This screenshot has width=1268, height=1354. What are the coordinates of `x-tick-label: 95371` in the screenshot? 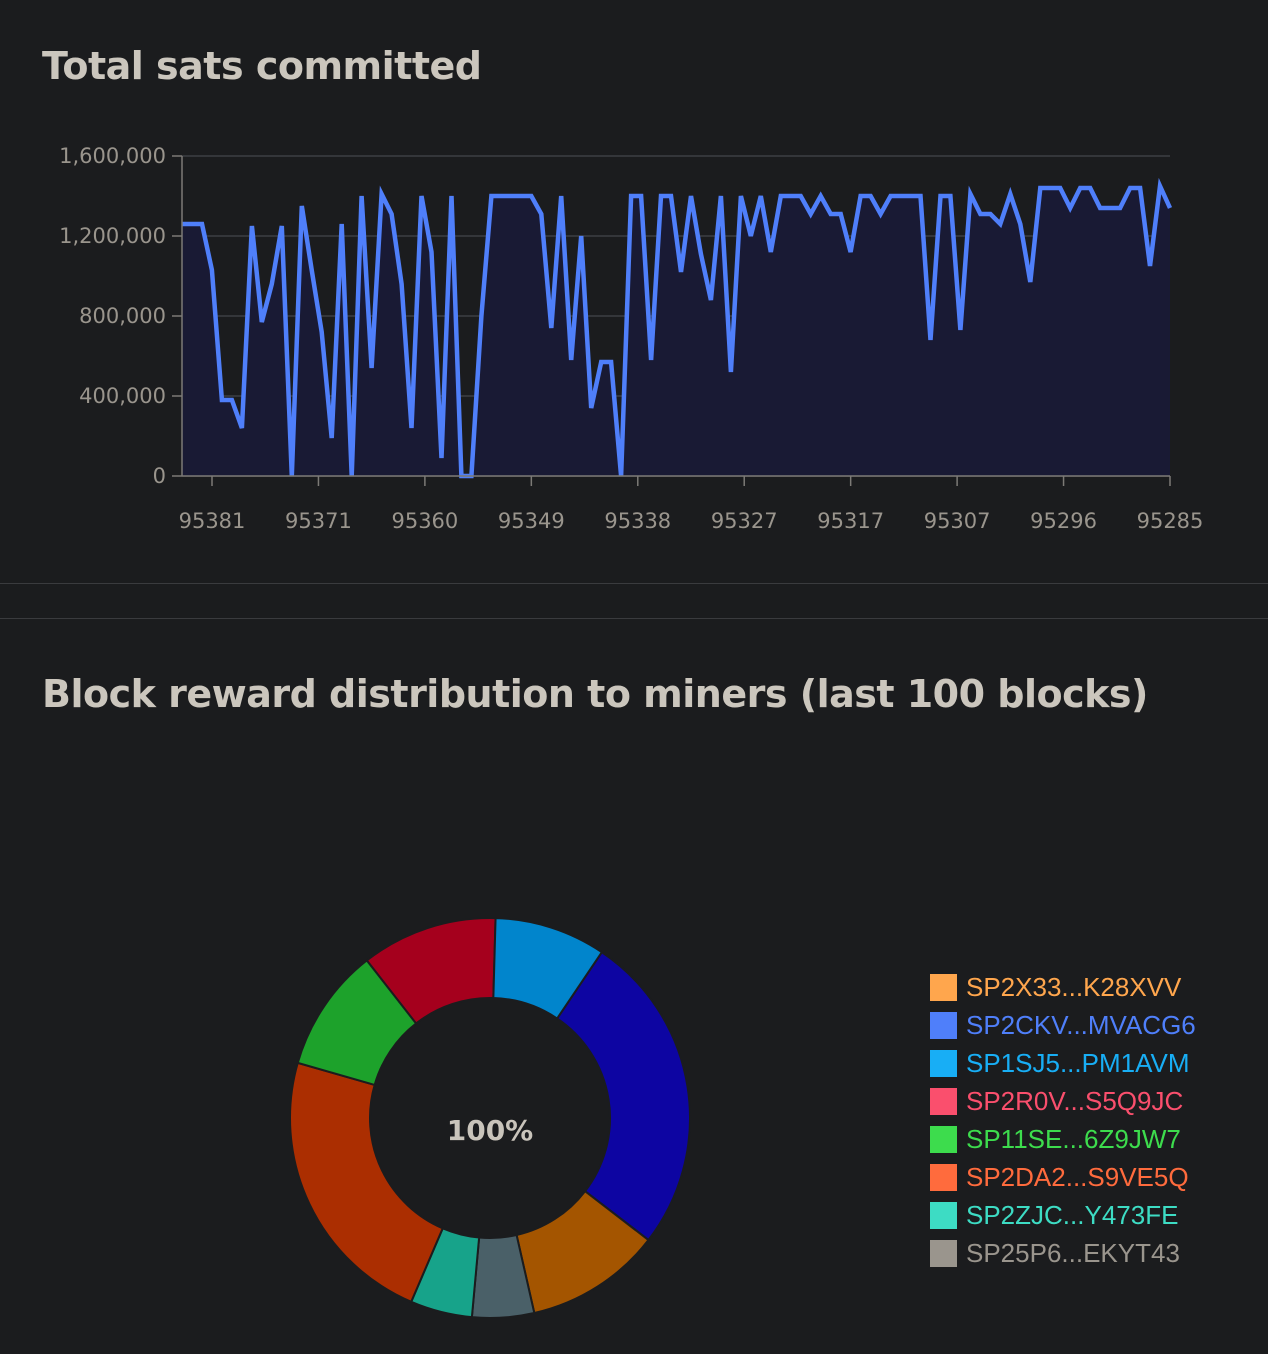 It's located at (318, 521).